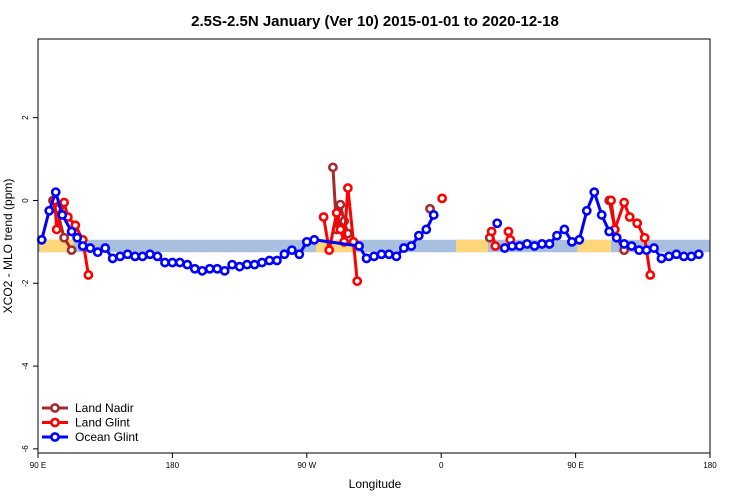 The image size is (750, 500). Describe the element at coordinates (25, 366) in the screenshot. I see `y-tick-label: -4` at that location.